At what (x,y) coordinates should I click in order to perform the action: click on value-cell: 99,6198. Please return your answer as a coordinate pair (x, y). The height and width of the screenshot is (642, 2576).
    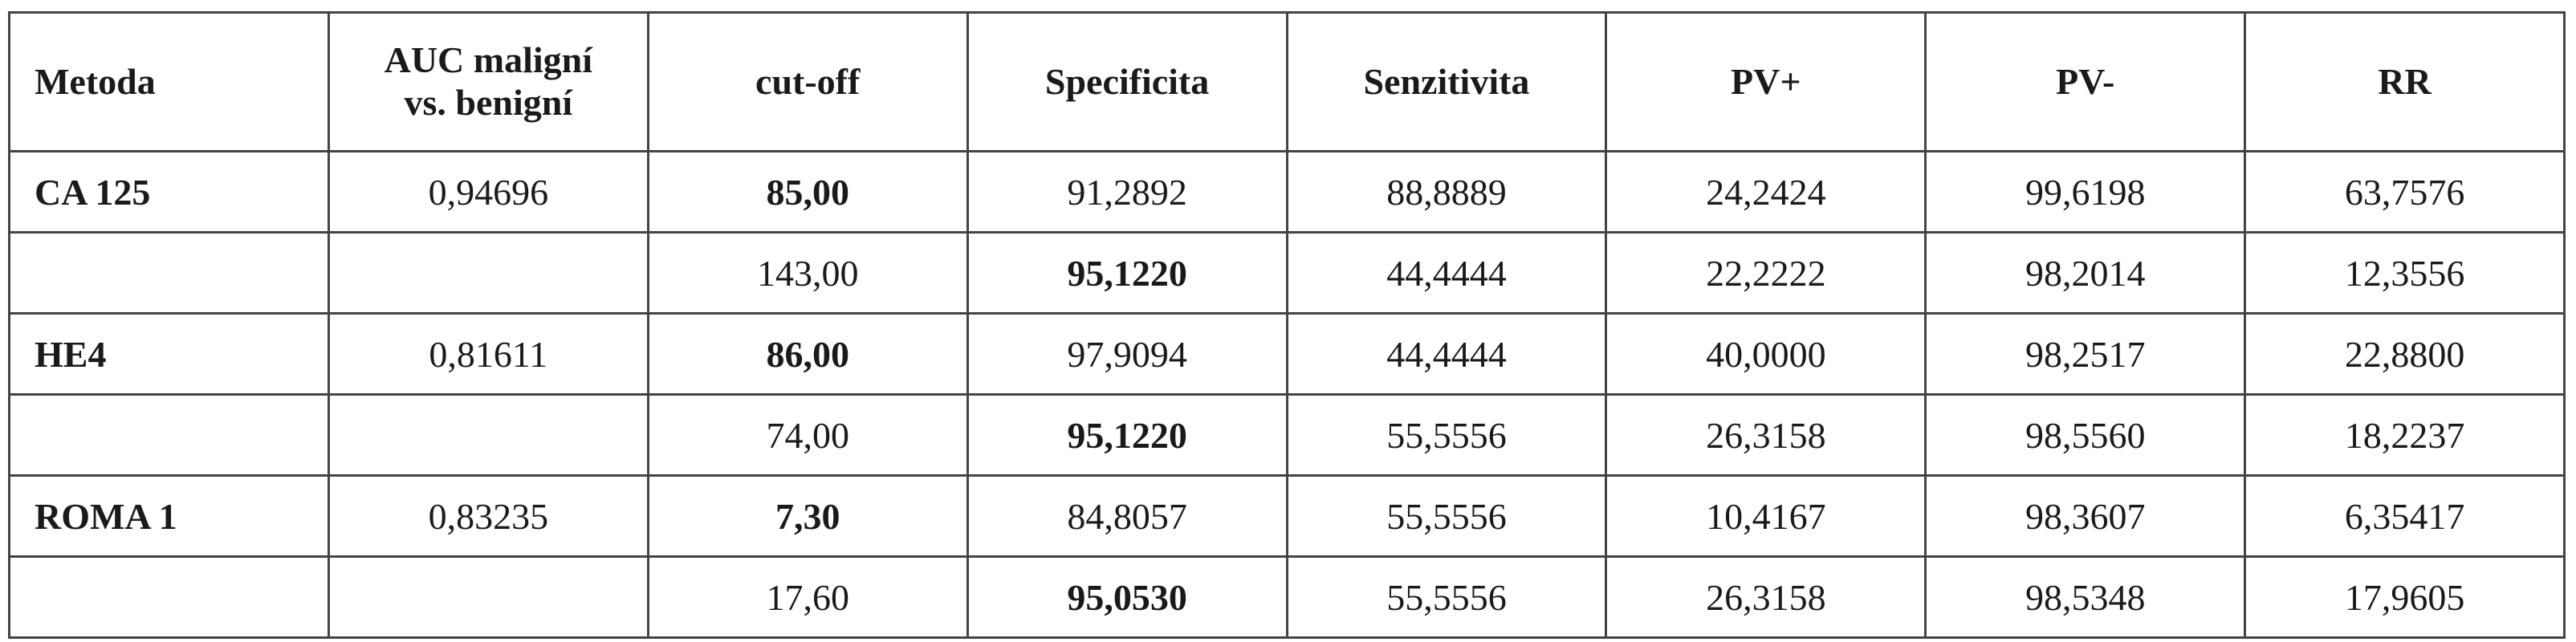
    Looking at the image, I should click on (2085, 192).